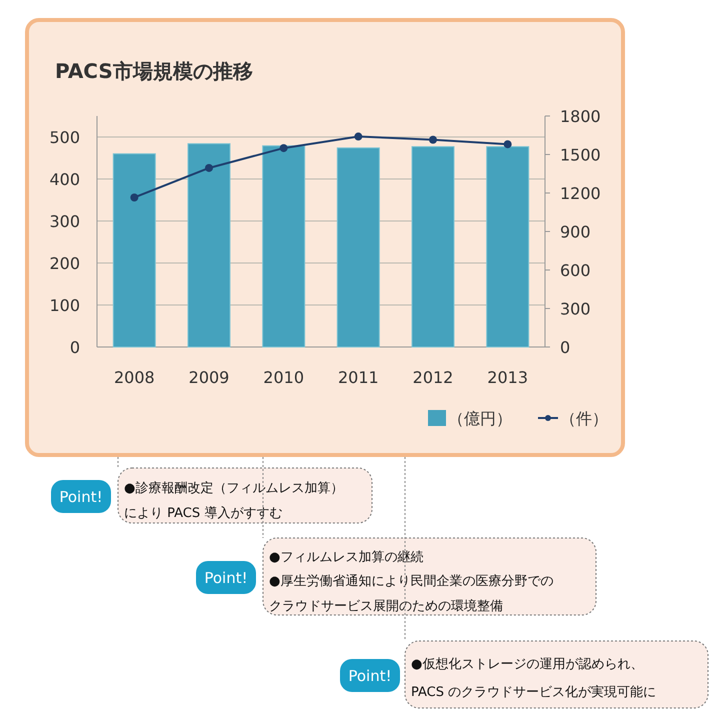 The height and width of the screenshot is (720, 720). What do you see at coordinates (358, 377) in the screenshot?
I see `x-tick-label: 2011` at bounding box center [358, 377].